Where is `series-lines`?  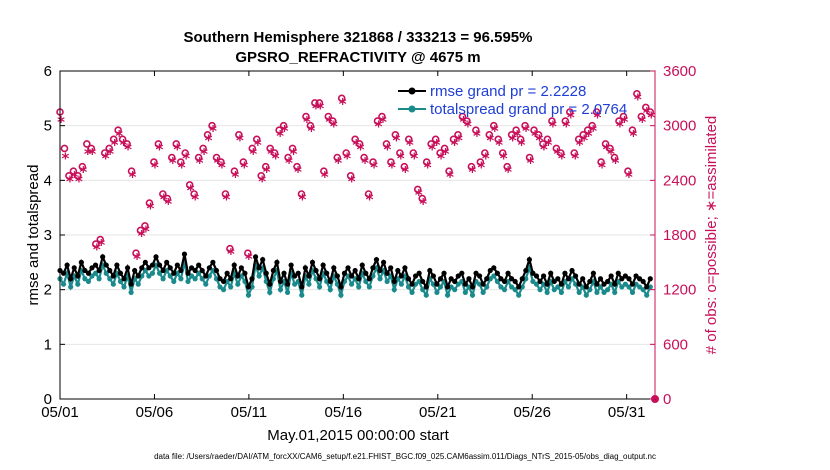 series-lines is located at coordinates (355, 275).